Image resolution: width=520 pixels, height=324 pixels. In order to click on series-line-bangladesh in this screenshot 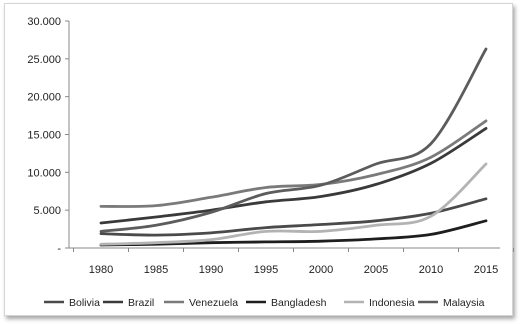, I will do `click(293, 233)`.